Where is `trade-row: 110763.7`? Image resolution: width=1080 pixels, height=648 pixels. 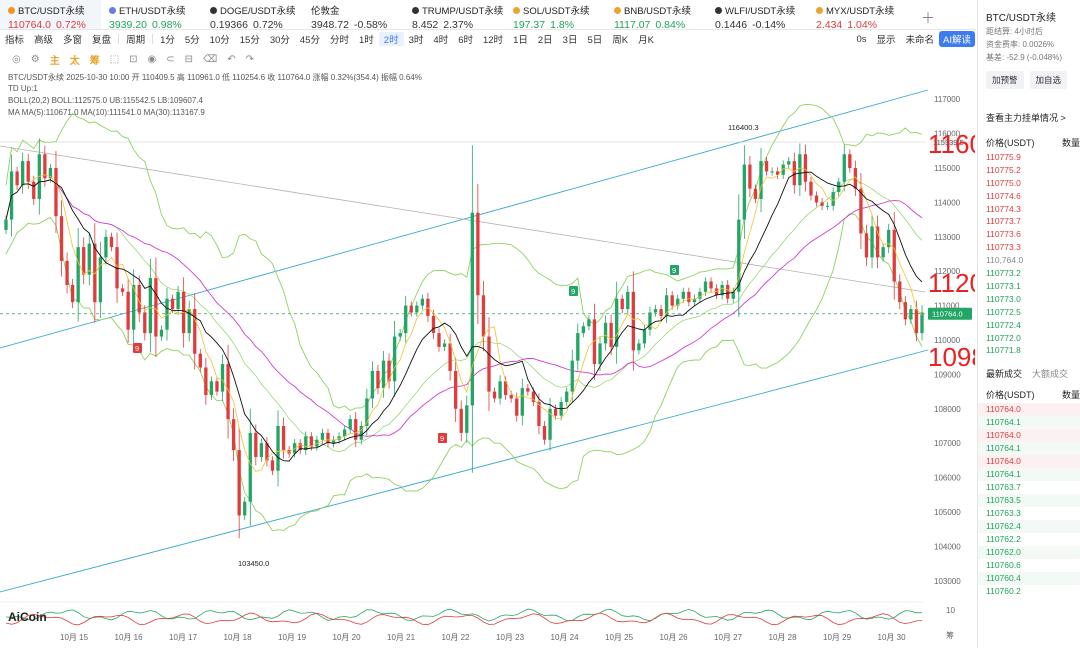
trade-row: 110763.7 is located at coordinates (1029, 488).